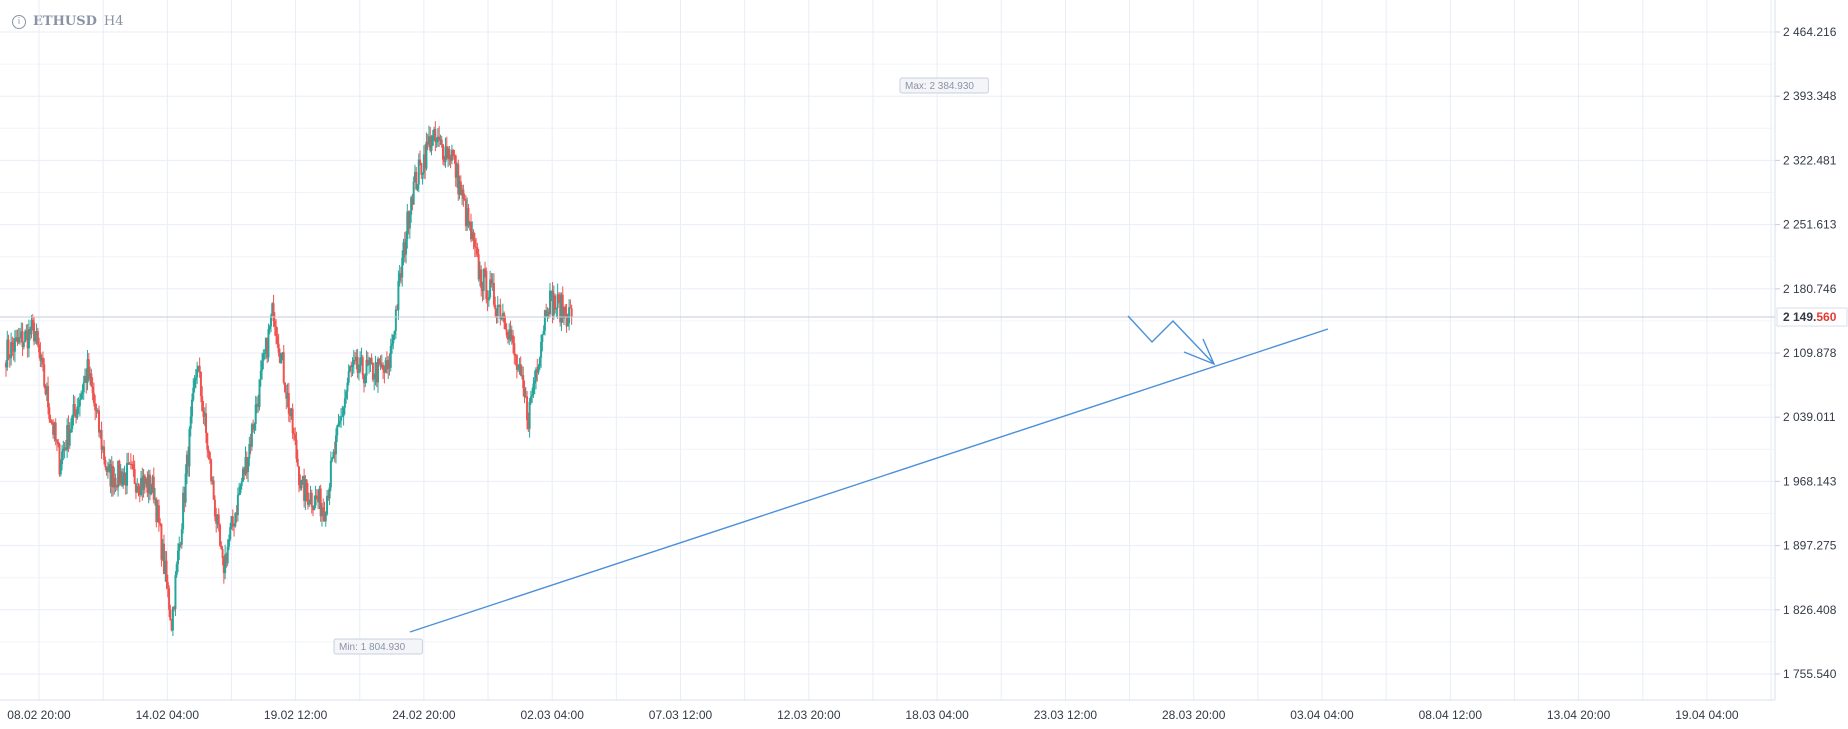 The width and height of the screenshot is (1848, 729). I want to click on projection-arrow, so click(1171, 340).